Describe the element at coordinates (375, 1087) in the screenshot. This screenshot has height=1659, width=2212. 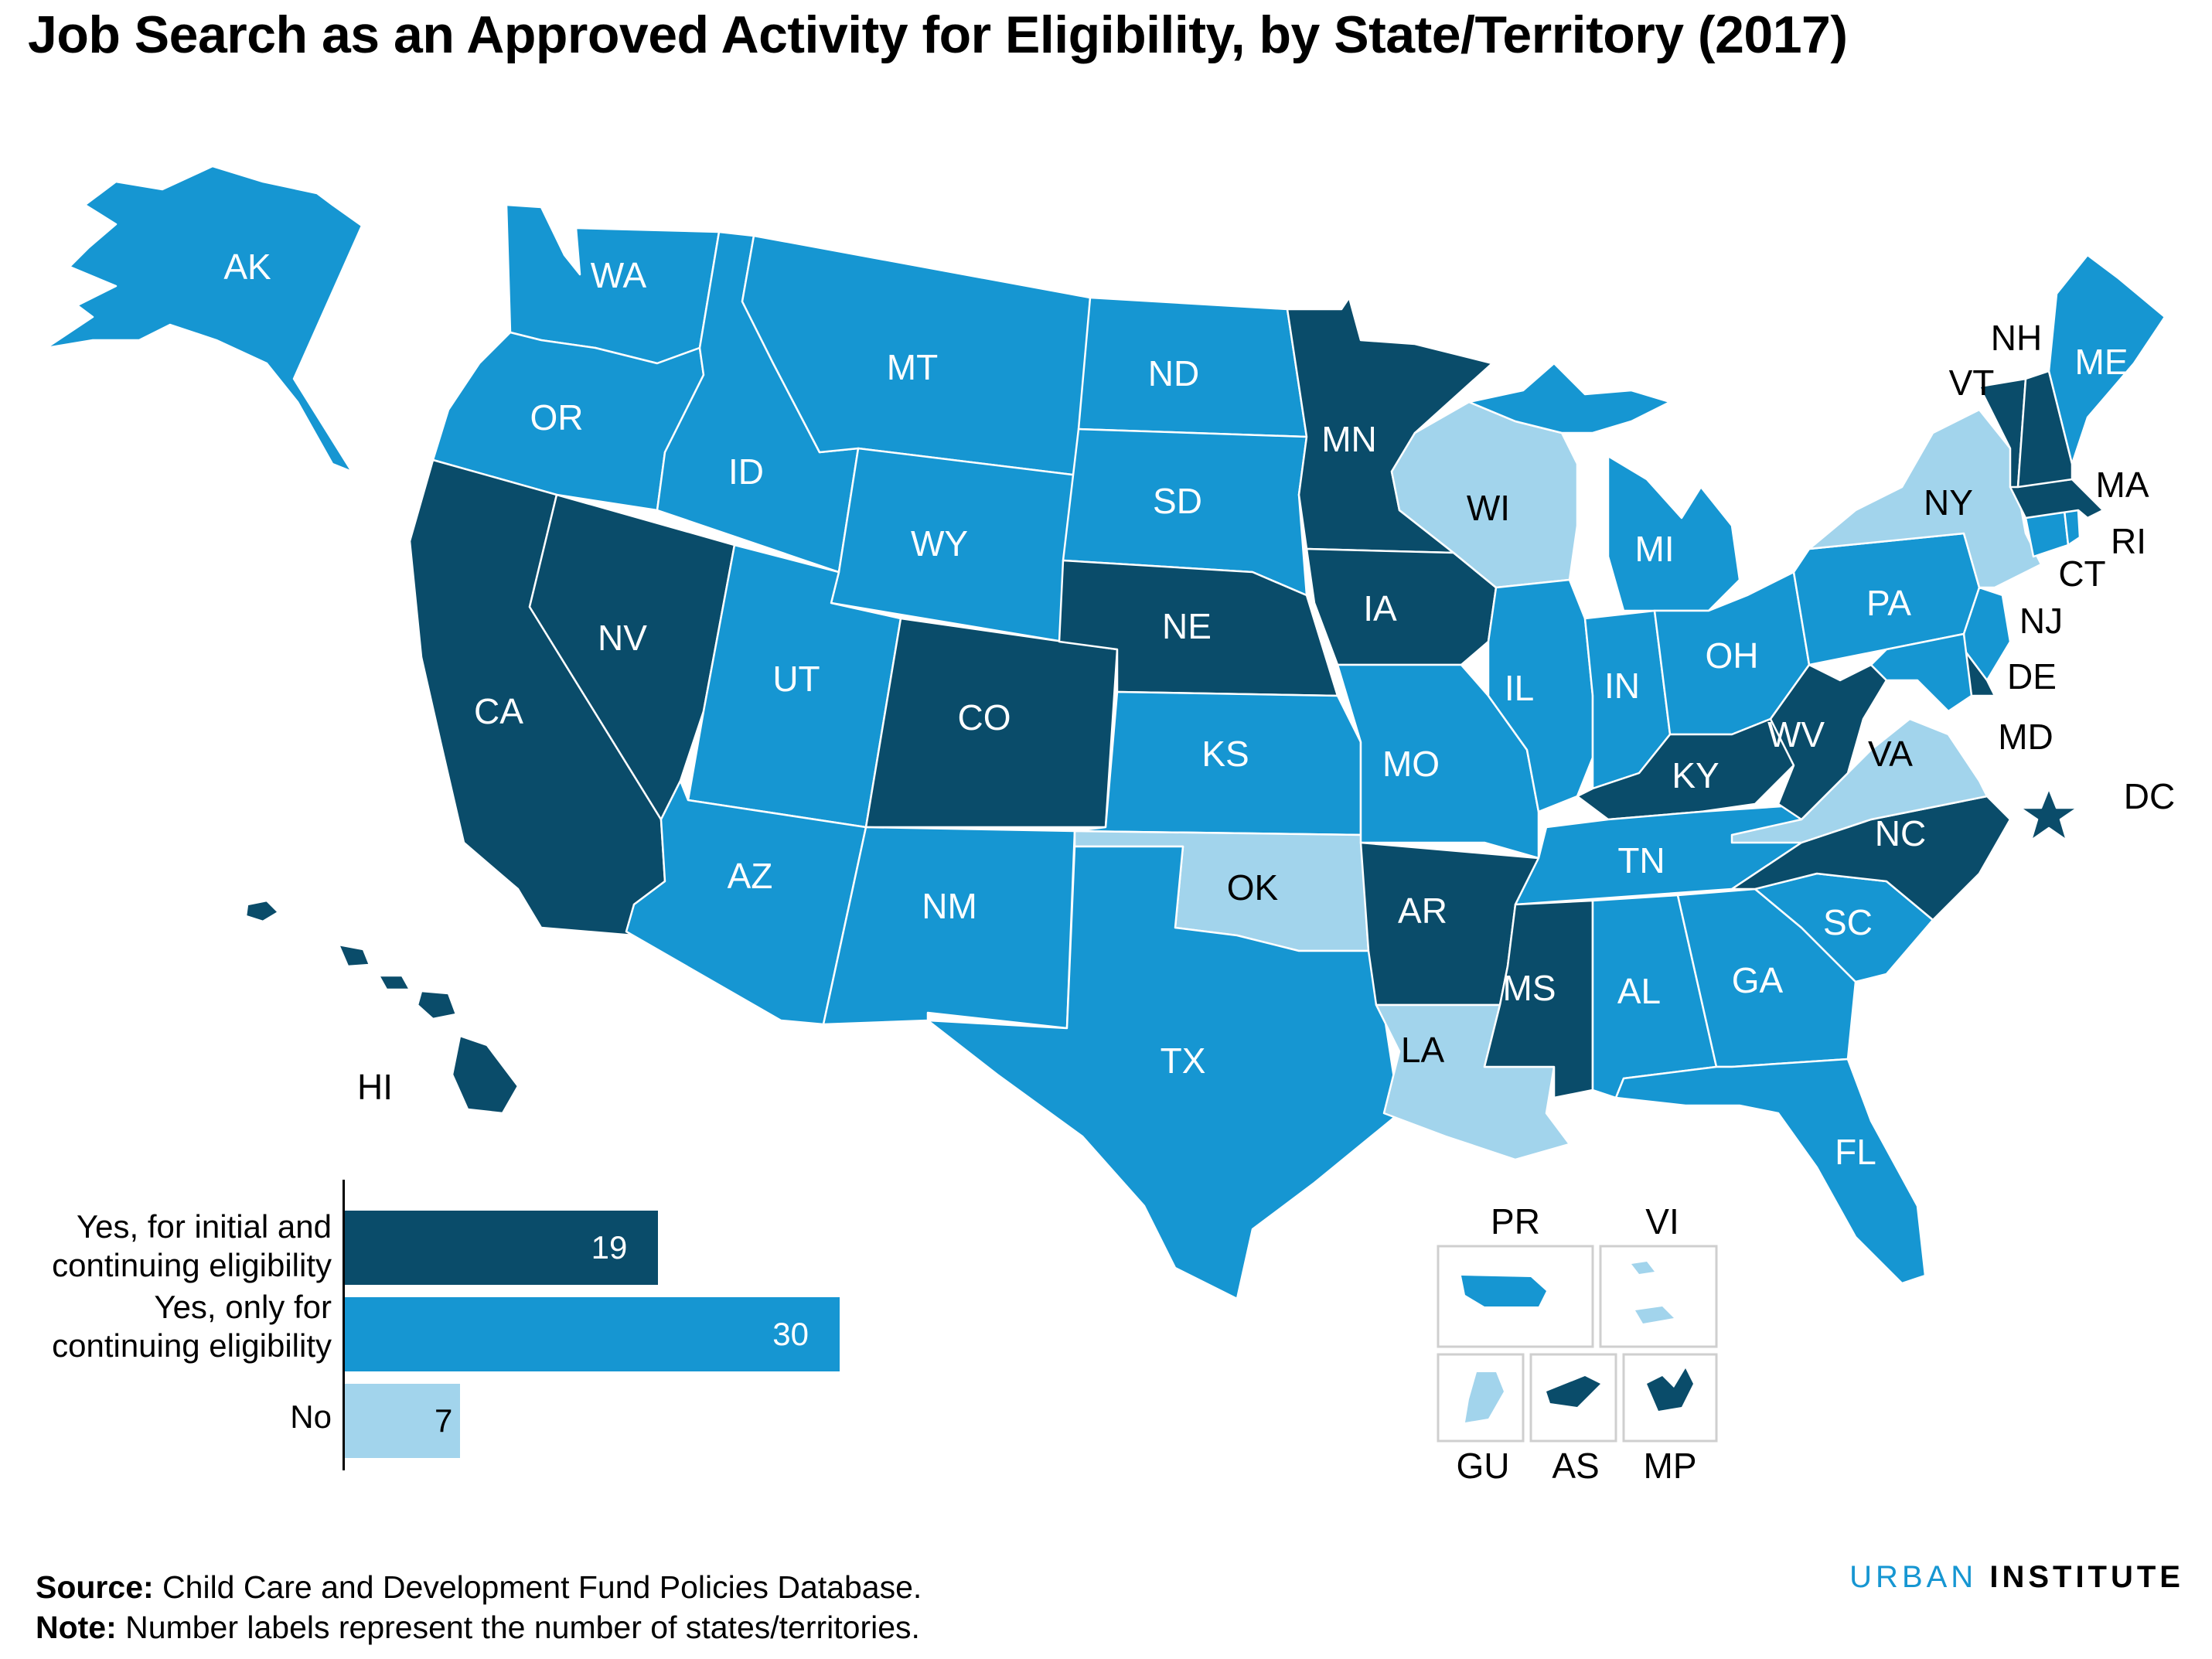
I see `label-HI: HI` at that location.